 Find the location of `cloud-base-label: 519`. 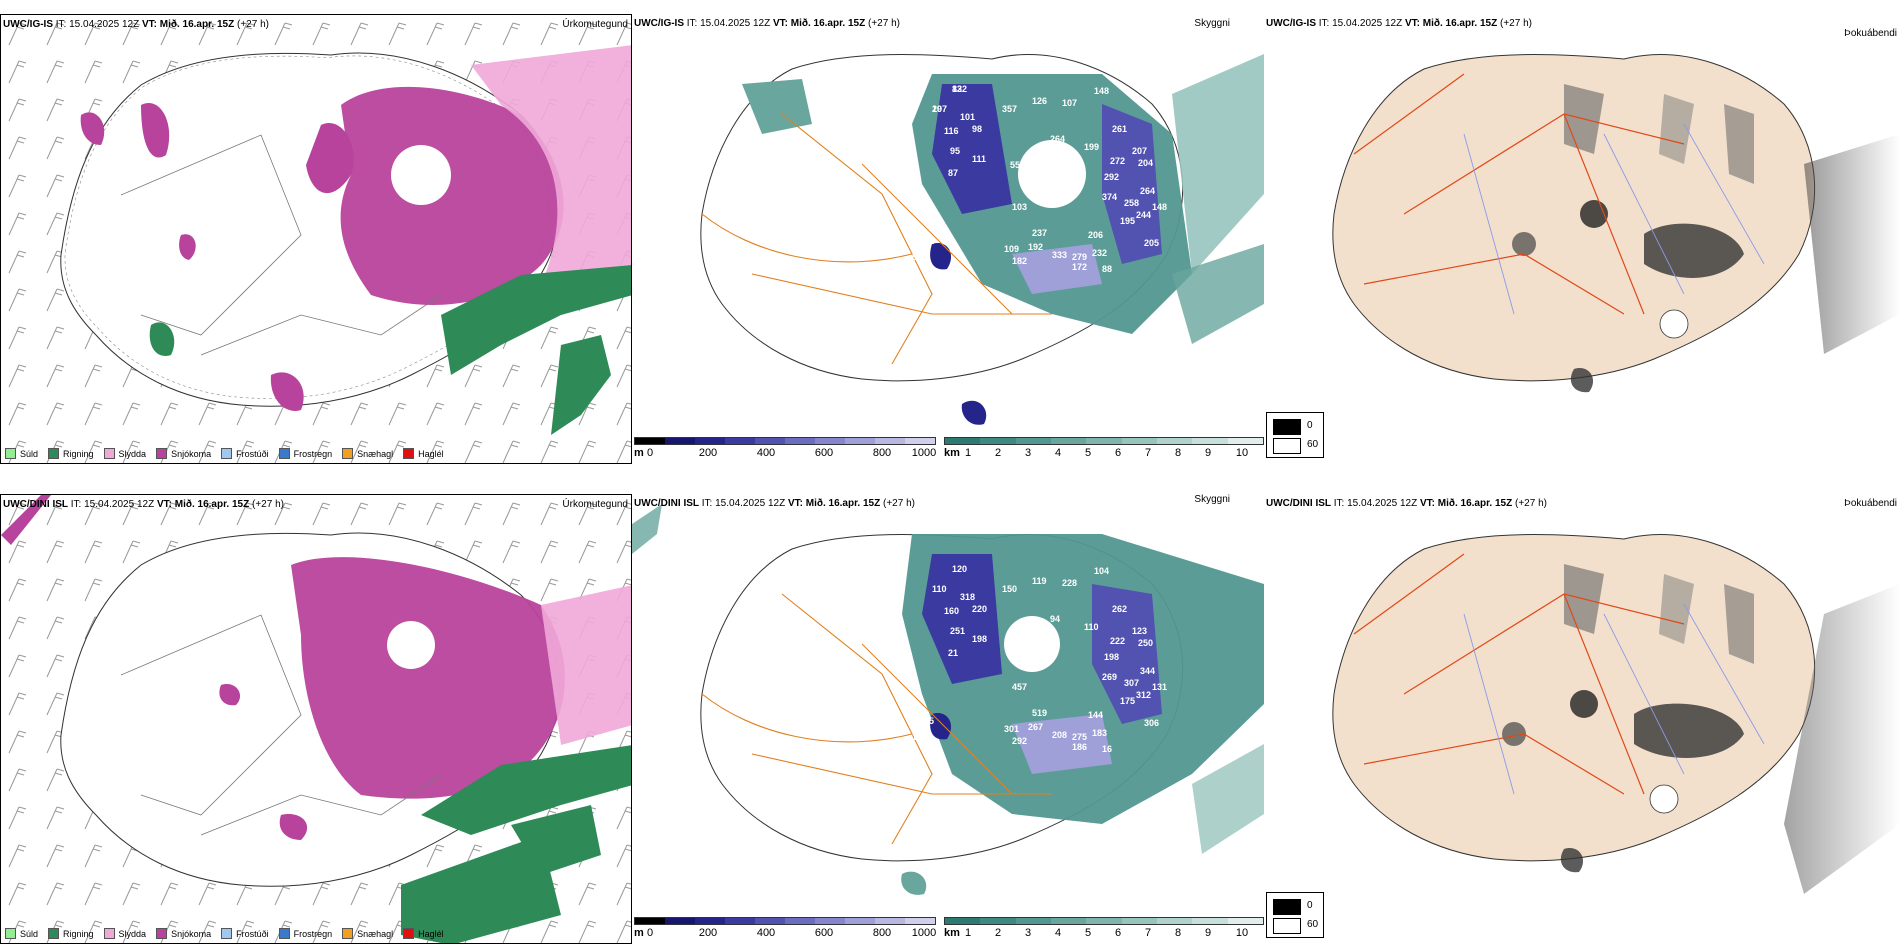

cloud-base-label: 519 is located at coordinates (1039, 713).